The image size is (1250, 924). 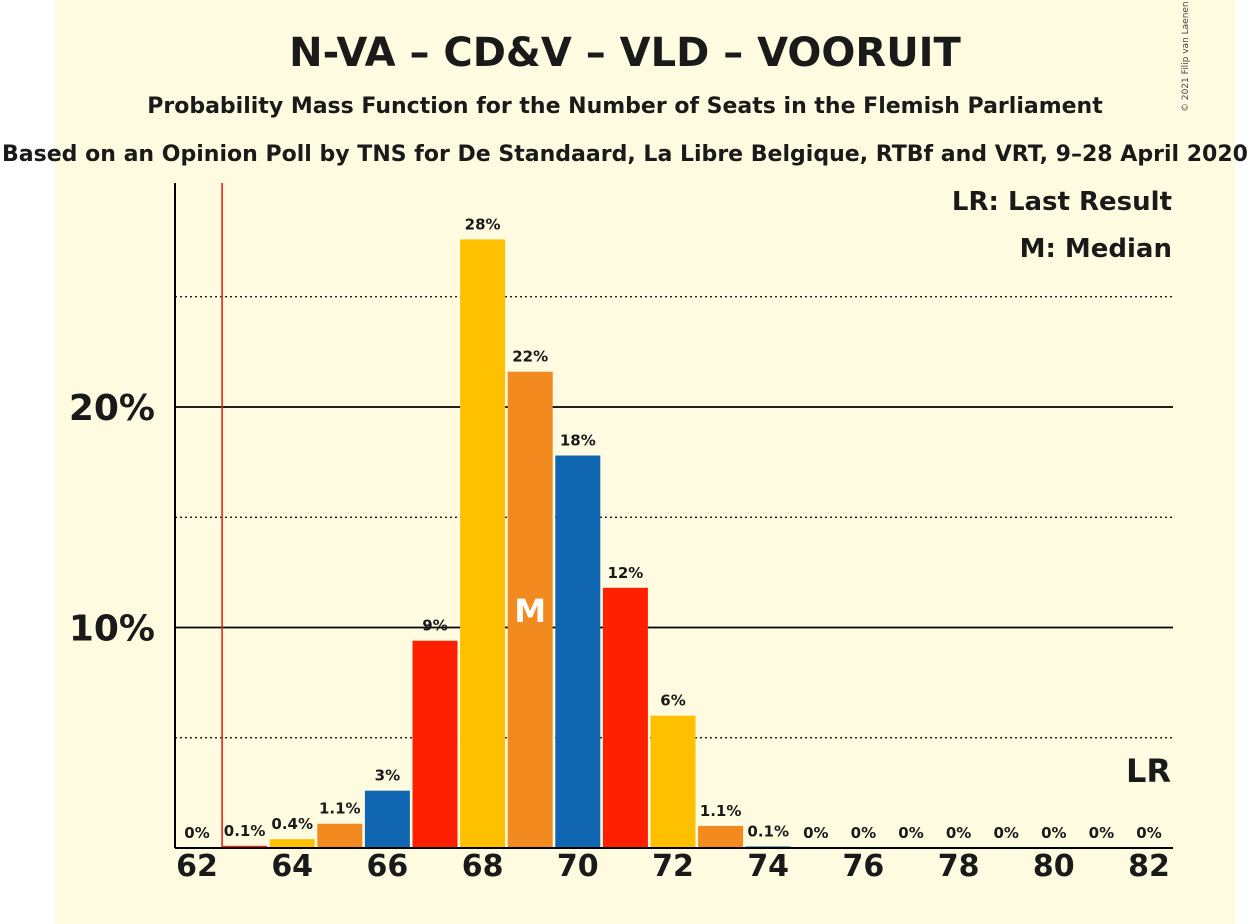 I want to click on copyright-text: © 2021 Filip van Laenen, so click(x=1186, y=56).